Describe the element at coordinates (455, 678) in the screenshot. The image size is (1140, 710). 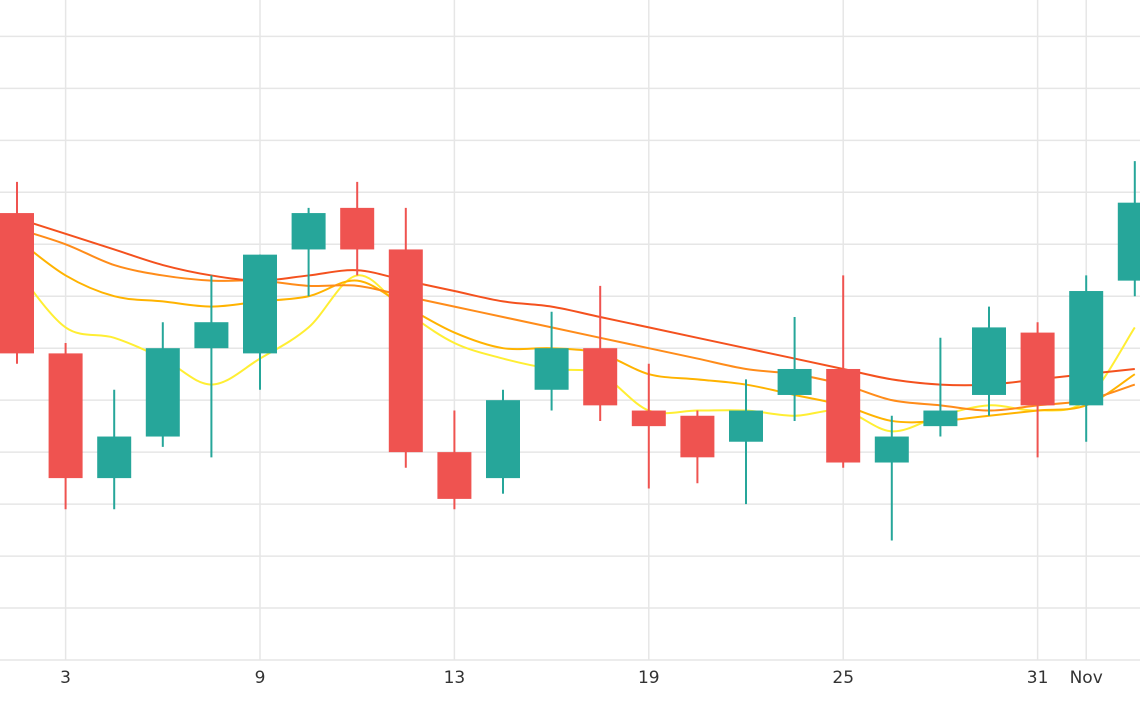
I see `x-tick-label: 13` at that location.